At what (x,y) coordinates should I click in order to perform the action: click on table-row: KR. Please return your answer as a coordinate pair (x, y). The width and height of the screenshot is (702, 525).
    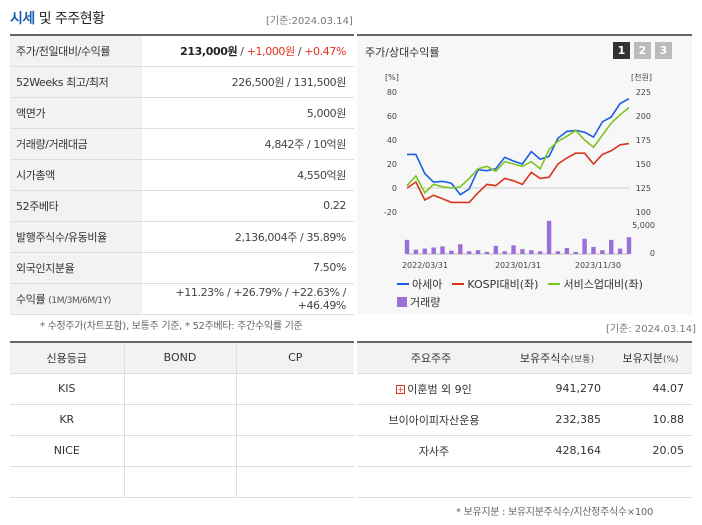
    Looking at the image, I should click on (182, 420).